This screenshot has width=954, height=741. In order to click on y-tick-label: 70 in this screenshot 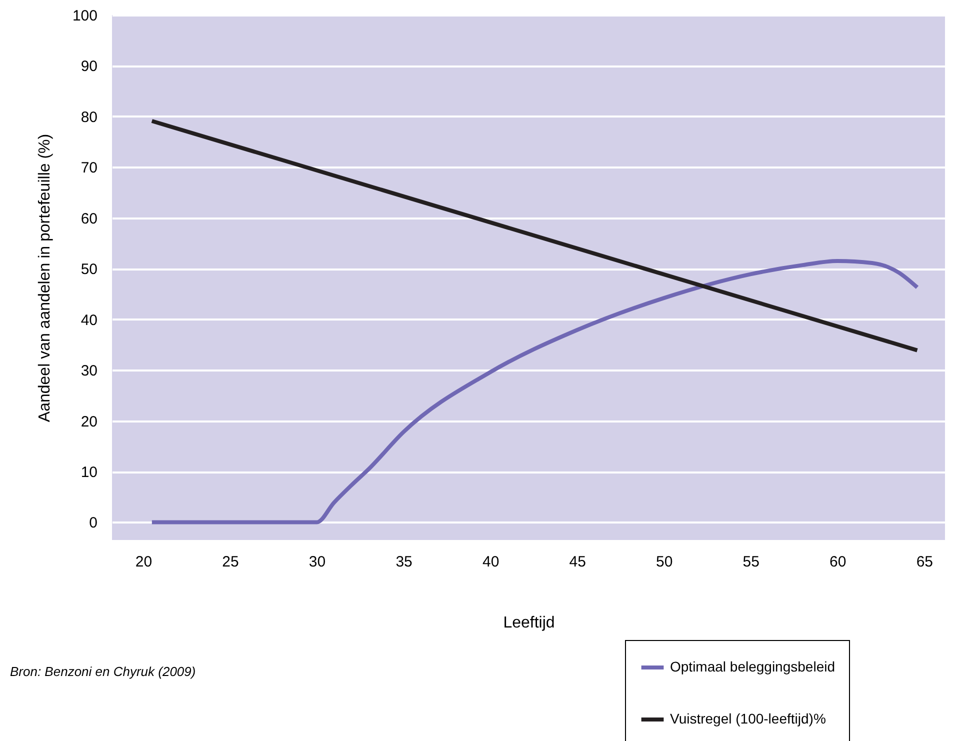, I will do `click(89, 168)`.